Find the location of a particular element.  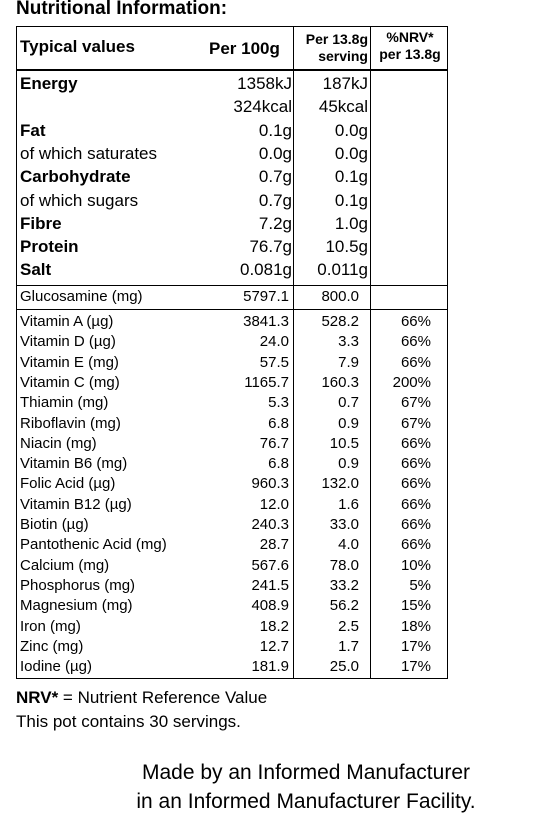

per-serving-value: 25.0 is located at coordinates (344, 667).